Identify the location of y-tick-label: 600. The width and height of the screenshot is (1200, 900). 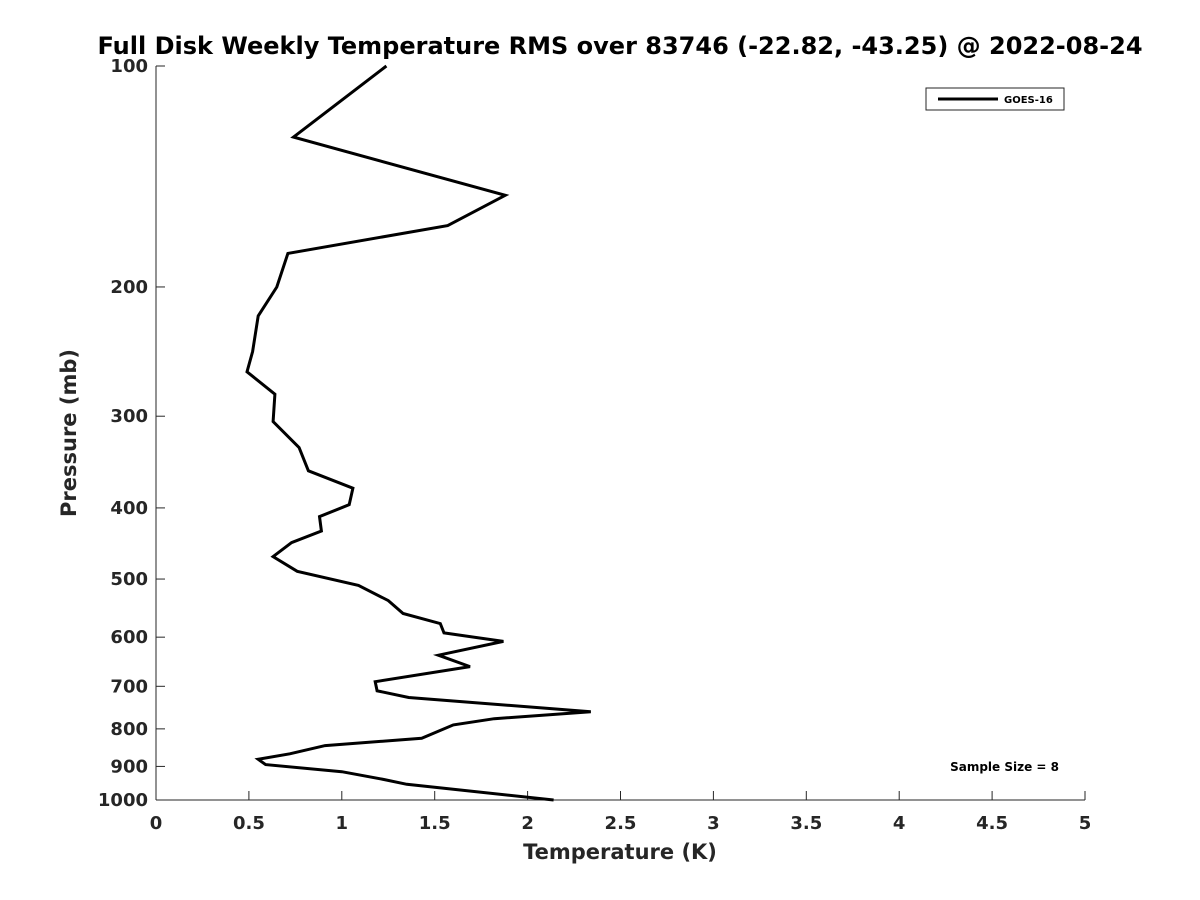
(129, 637).